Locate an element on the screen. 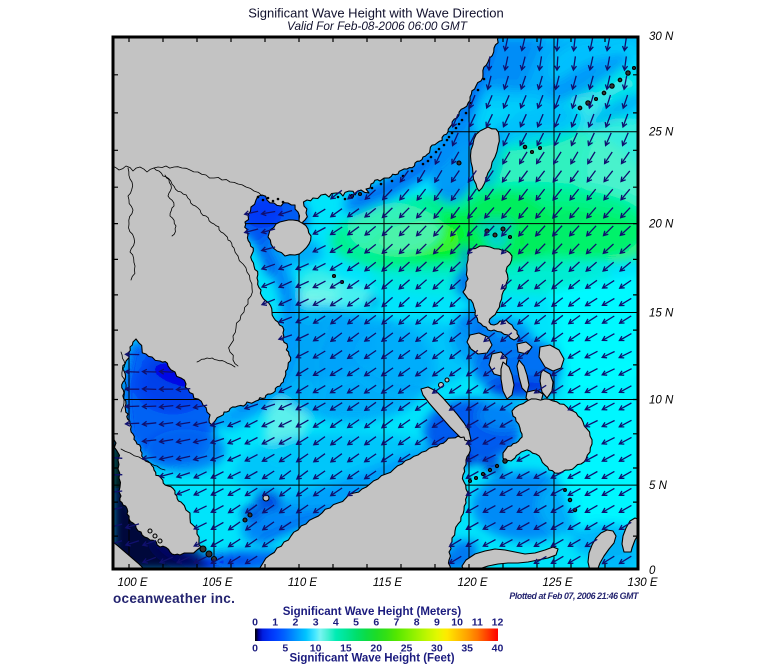 This screenshot has width=775, height=665. svg-text: oceanweather inc. is located at coordinates (174, 598).